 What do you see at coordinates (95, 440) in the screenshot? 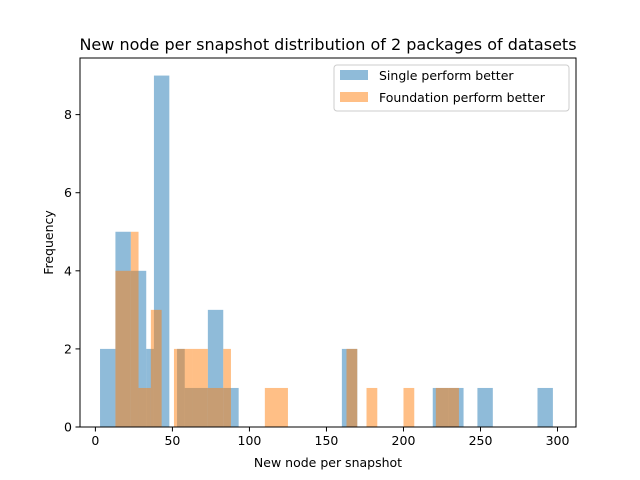
I see `x-tick-label-0: 0` at bounding box center [95, 440].